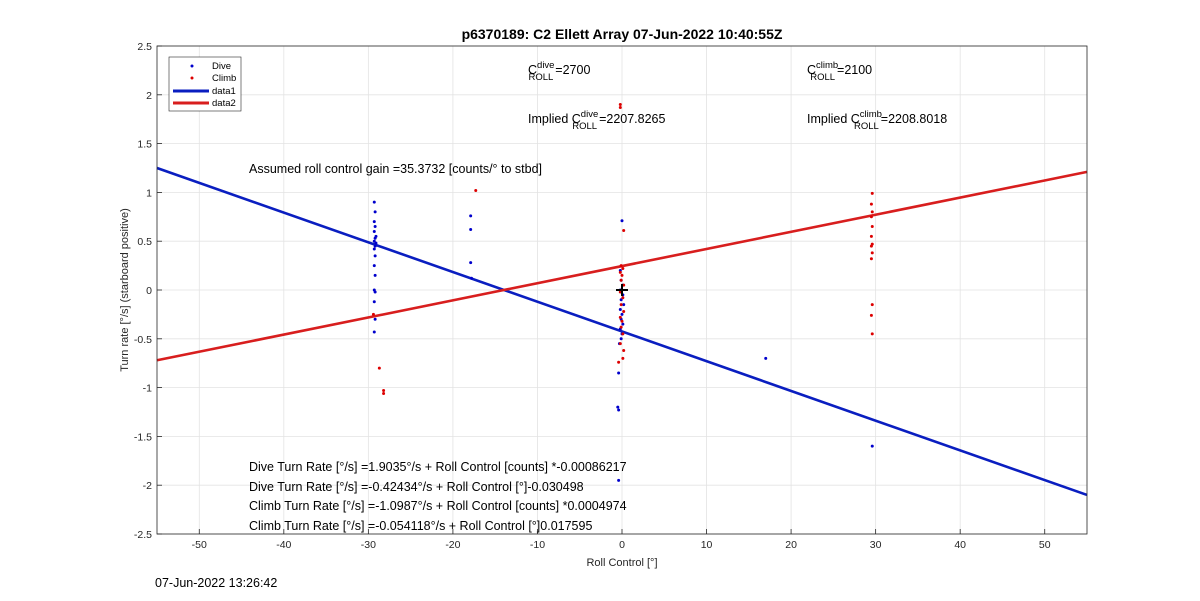 This screenshot has width=1200, height=601. I want to click on x-axis-label: Roll Control [°], so click(621, 563).